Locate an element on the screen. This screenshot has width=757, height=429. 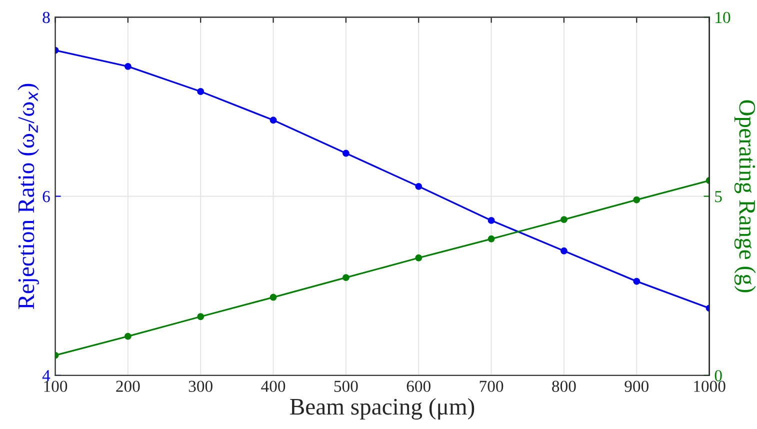
x-tick-label: 500 is located at coordinates (346, 386).